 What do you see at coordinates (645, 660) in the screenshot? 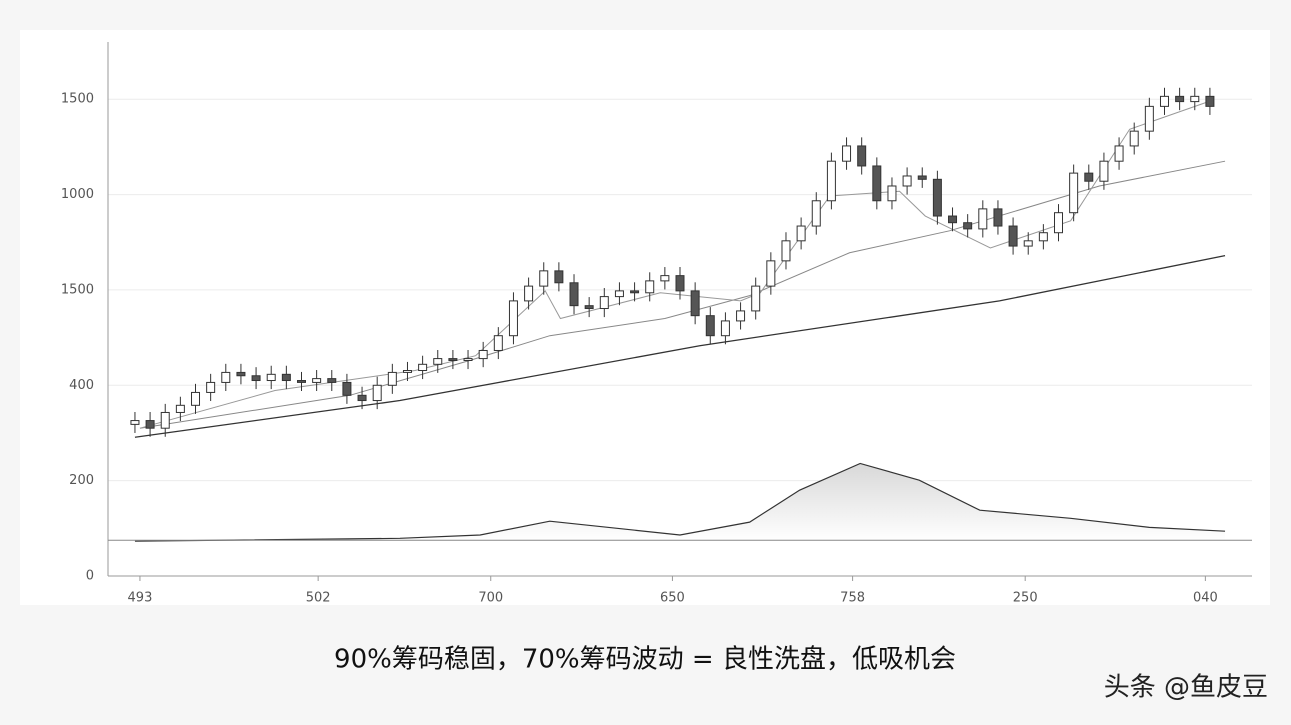
I see `caption: 90%筹码稳固，70%筹码波动 = 良性洗盘，低吸机会` at bounding box center [645, 660].